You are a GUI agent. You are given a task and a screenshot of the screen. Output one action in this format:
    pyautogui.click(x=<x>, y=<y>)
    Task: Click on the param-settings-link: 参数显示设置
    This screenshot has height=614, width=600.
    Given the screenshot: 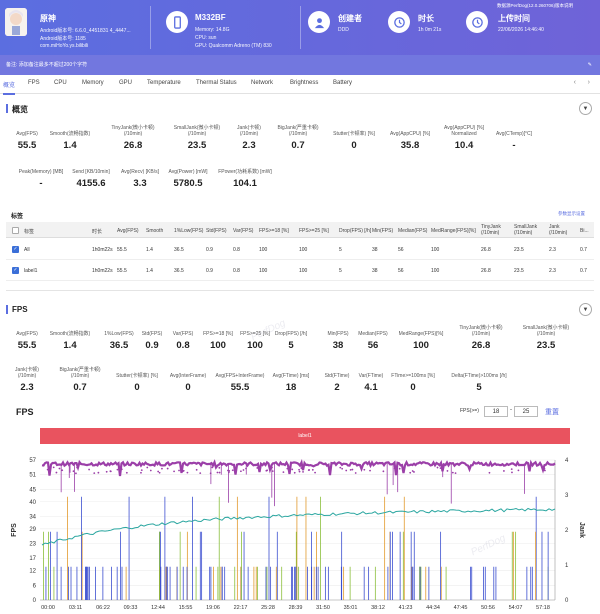 What is the action you would take?
    pyautogui.click(x=571, y=213)
    